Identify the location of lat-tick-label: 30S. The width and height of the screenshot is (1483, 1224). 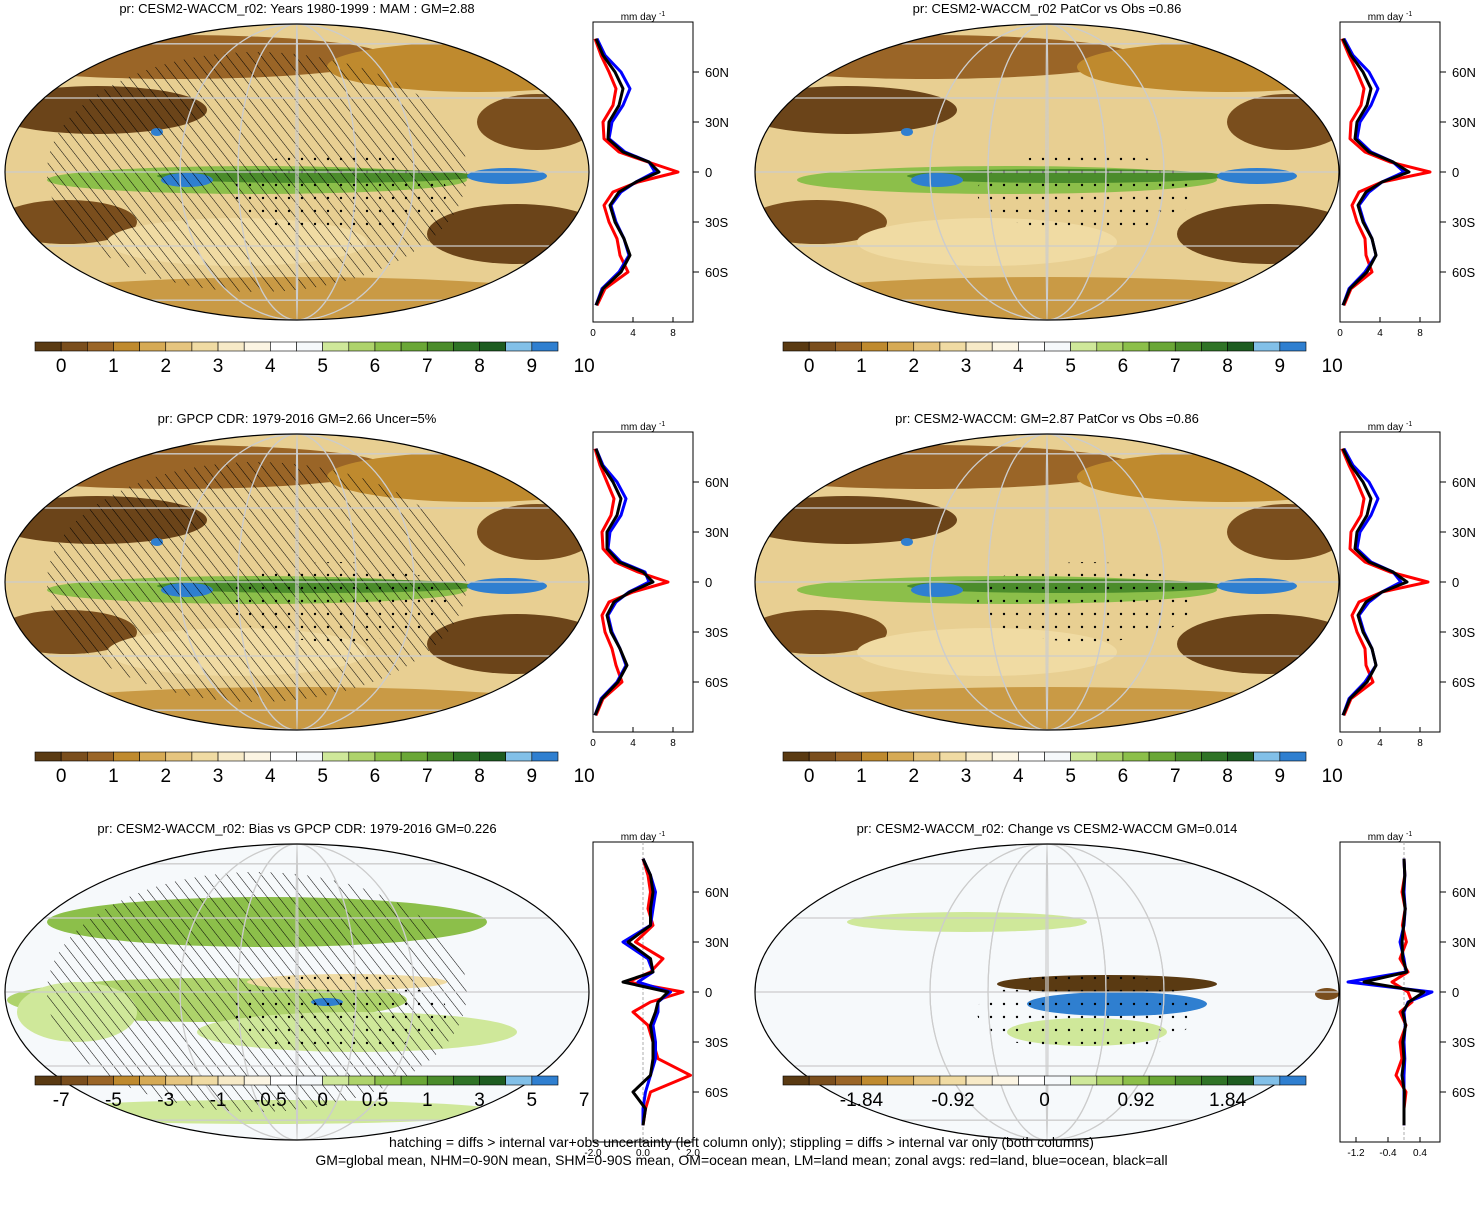
(1463, 632).